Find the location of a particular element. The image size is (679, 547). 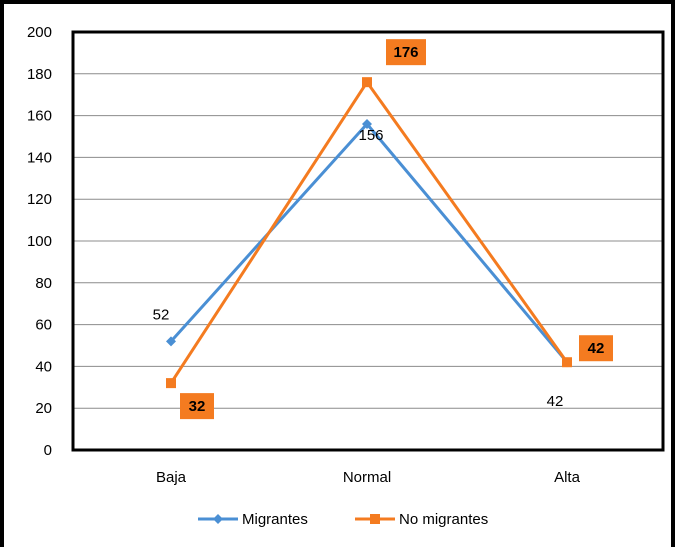

x-category-label: Alta is located at coordinates (567, 477).